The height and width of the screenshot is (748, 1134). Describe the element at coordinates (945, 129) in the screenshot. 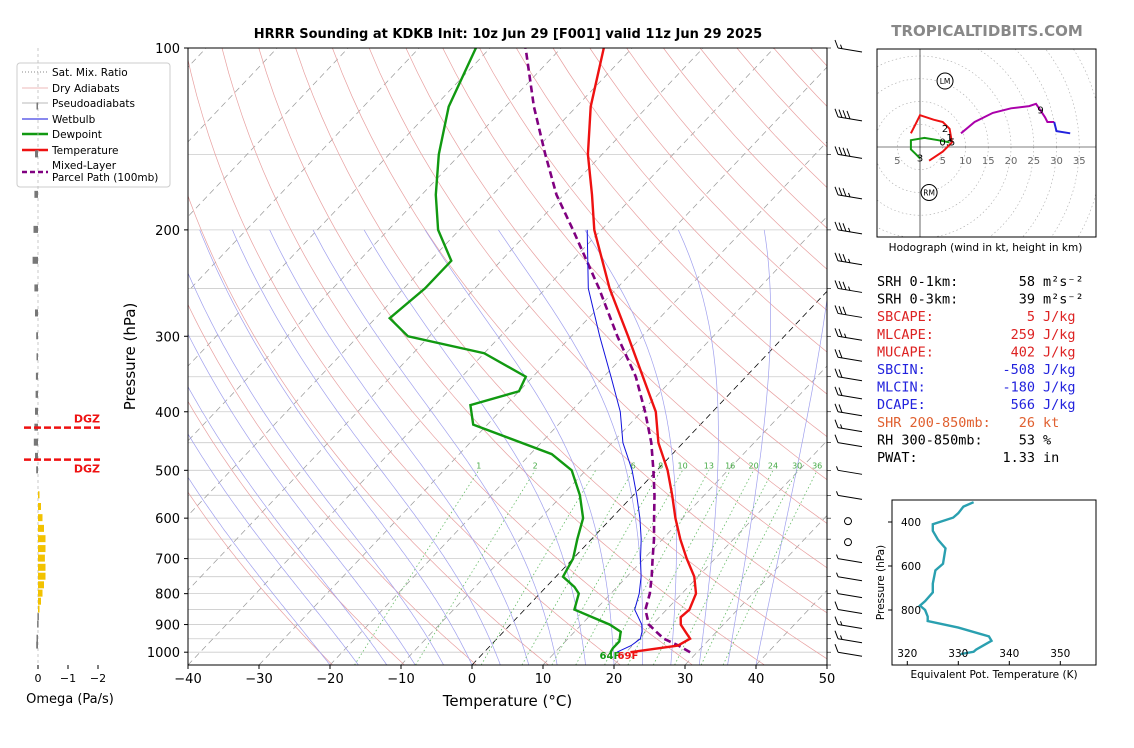

I see `hodograph-height-label: 2` at that location.